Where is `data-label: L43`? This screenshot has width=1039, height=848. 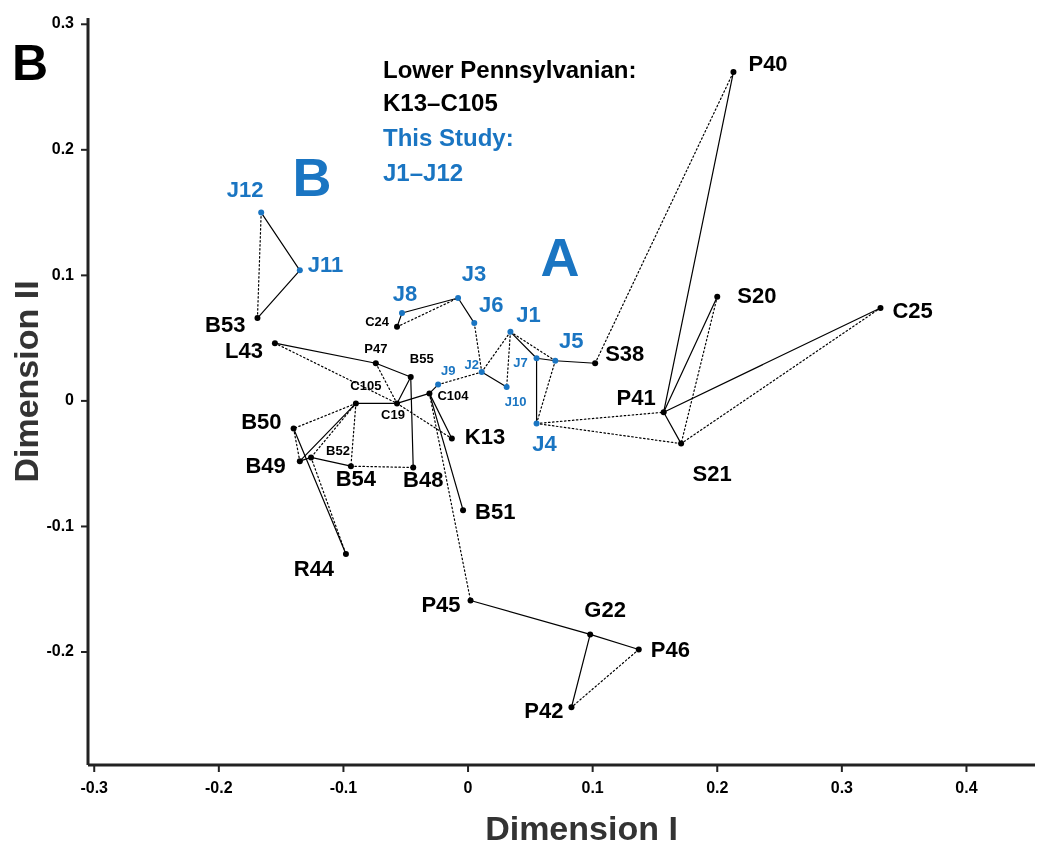 data-label: L43 is located at coordinates (243, 350).